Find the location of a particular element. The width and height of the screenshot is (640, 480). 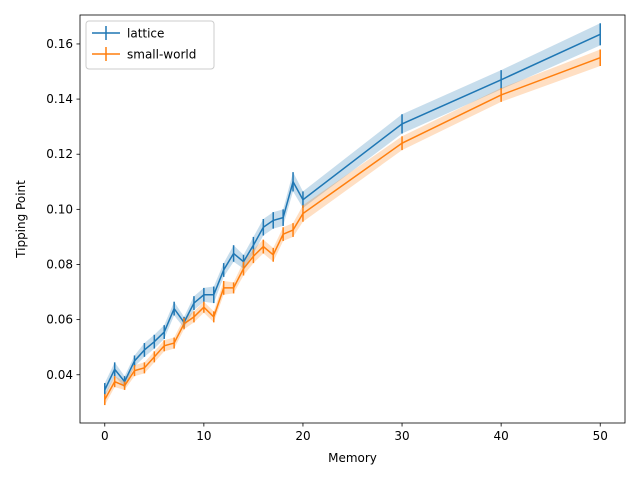

x-tick-label: 50 is located at coordinates (600, 436).